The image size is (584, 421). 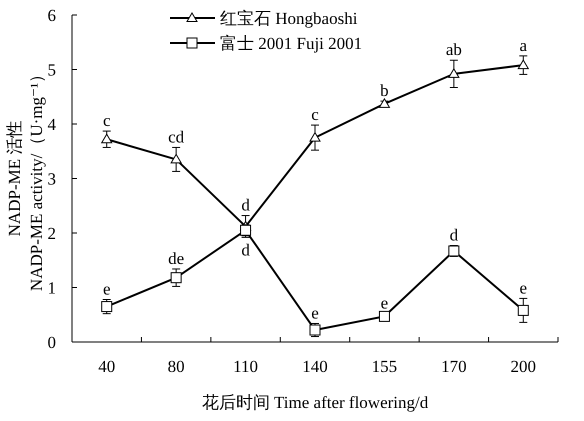 What do you see at coordinates (107, 366) in the screenshot?
I see `x-tick-label: 40` at bounding box center [107, 366].